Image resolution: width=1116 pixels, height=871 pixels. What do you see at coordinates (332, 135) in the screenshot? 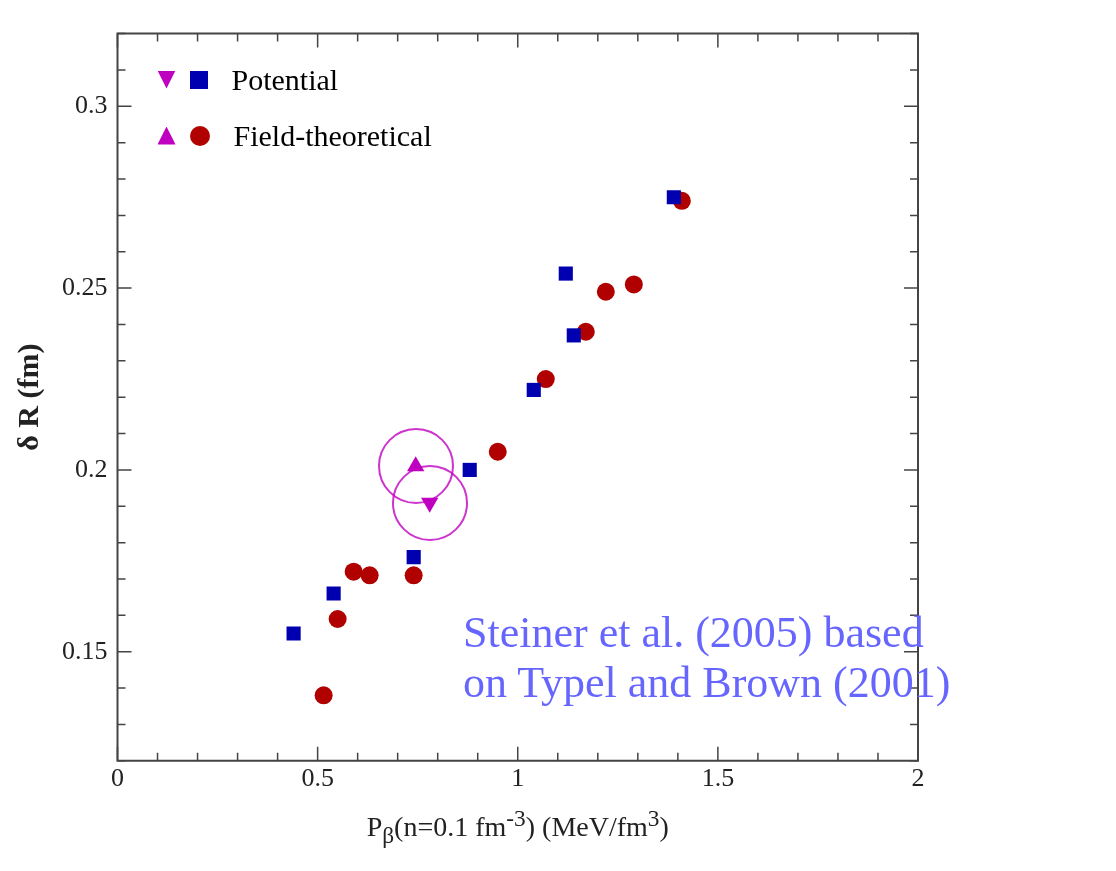
I see `legend-label: Field-theoretical` at bounding box center [332, 135].